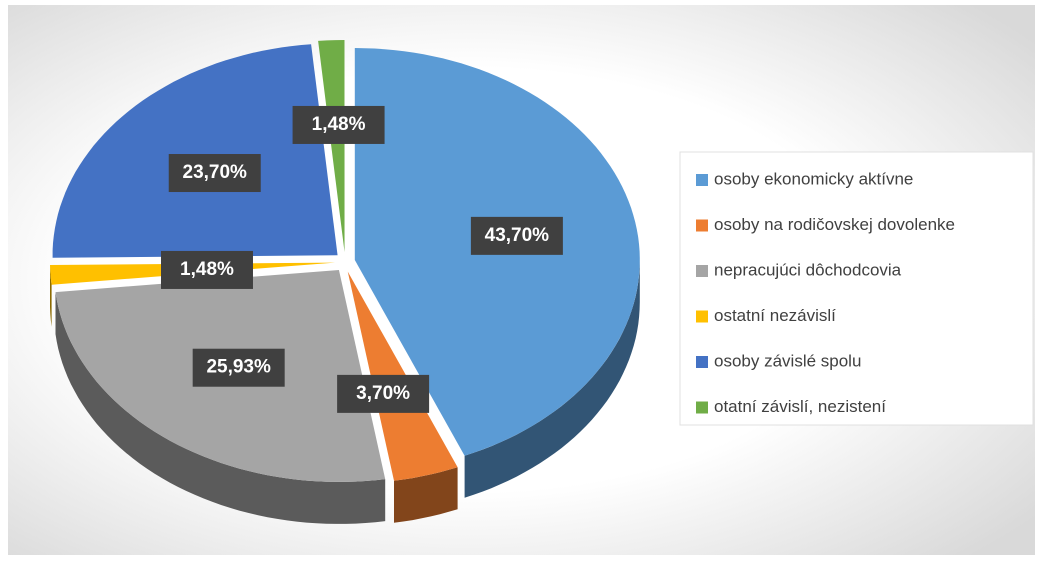  I want to click on legend-label: osoby závislé spolu, so click(787, 360).